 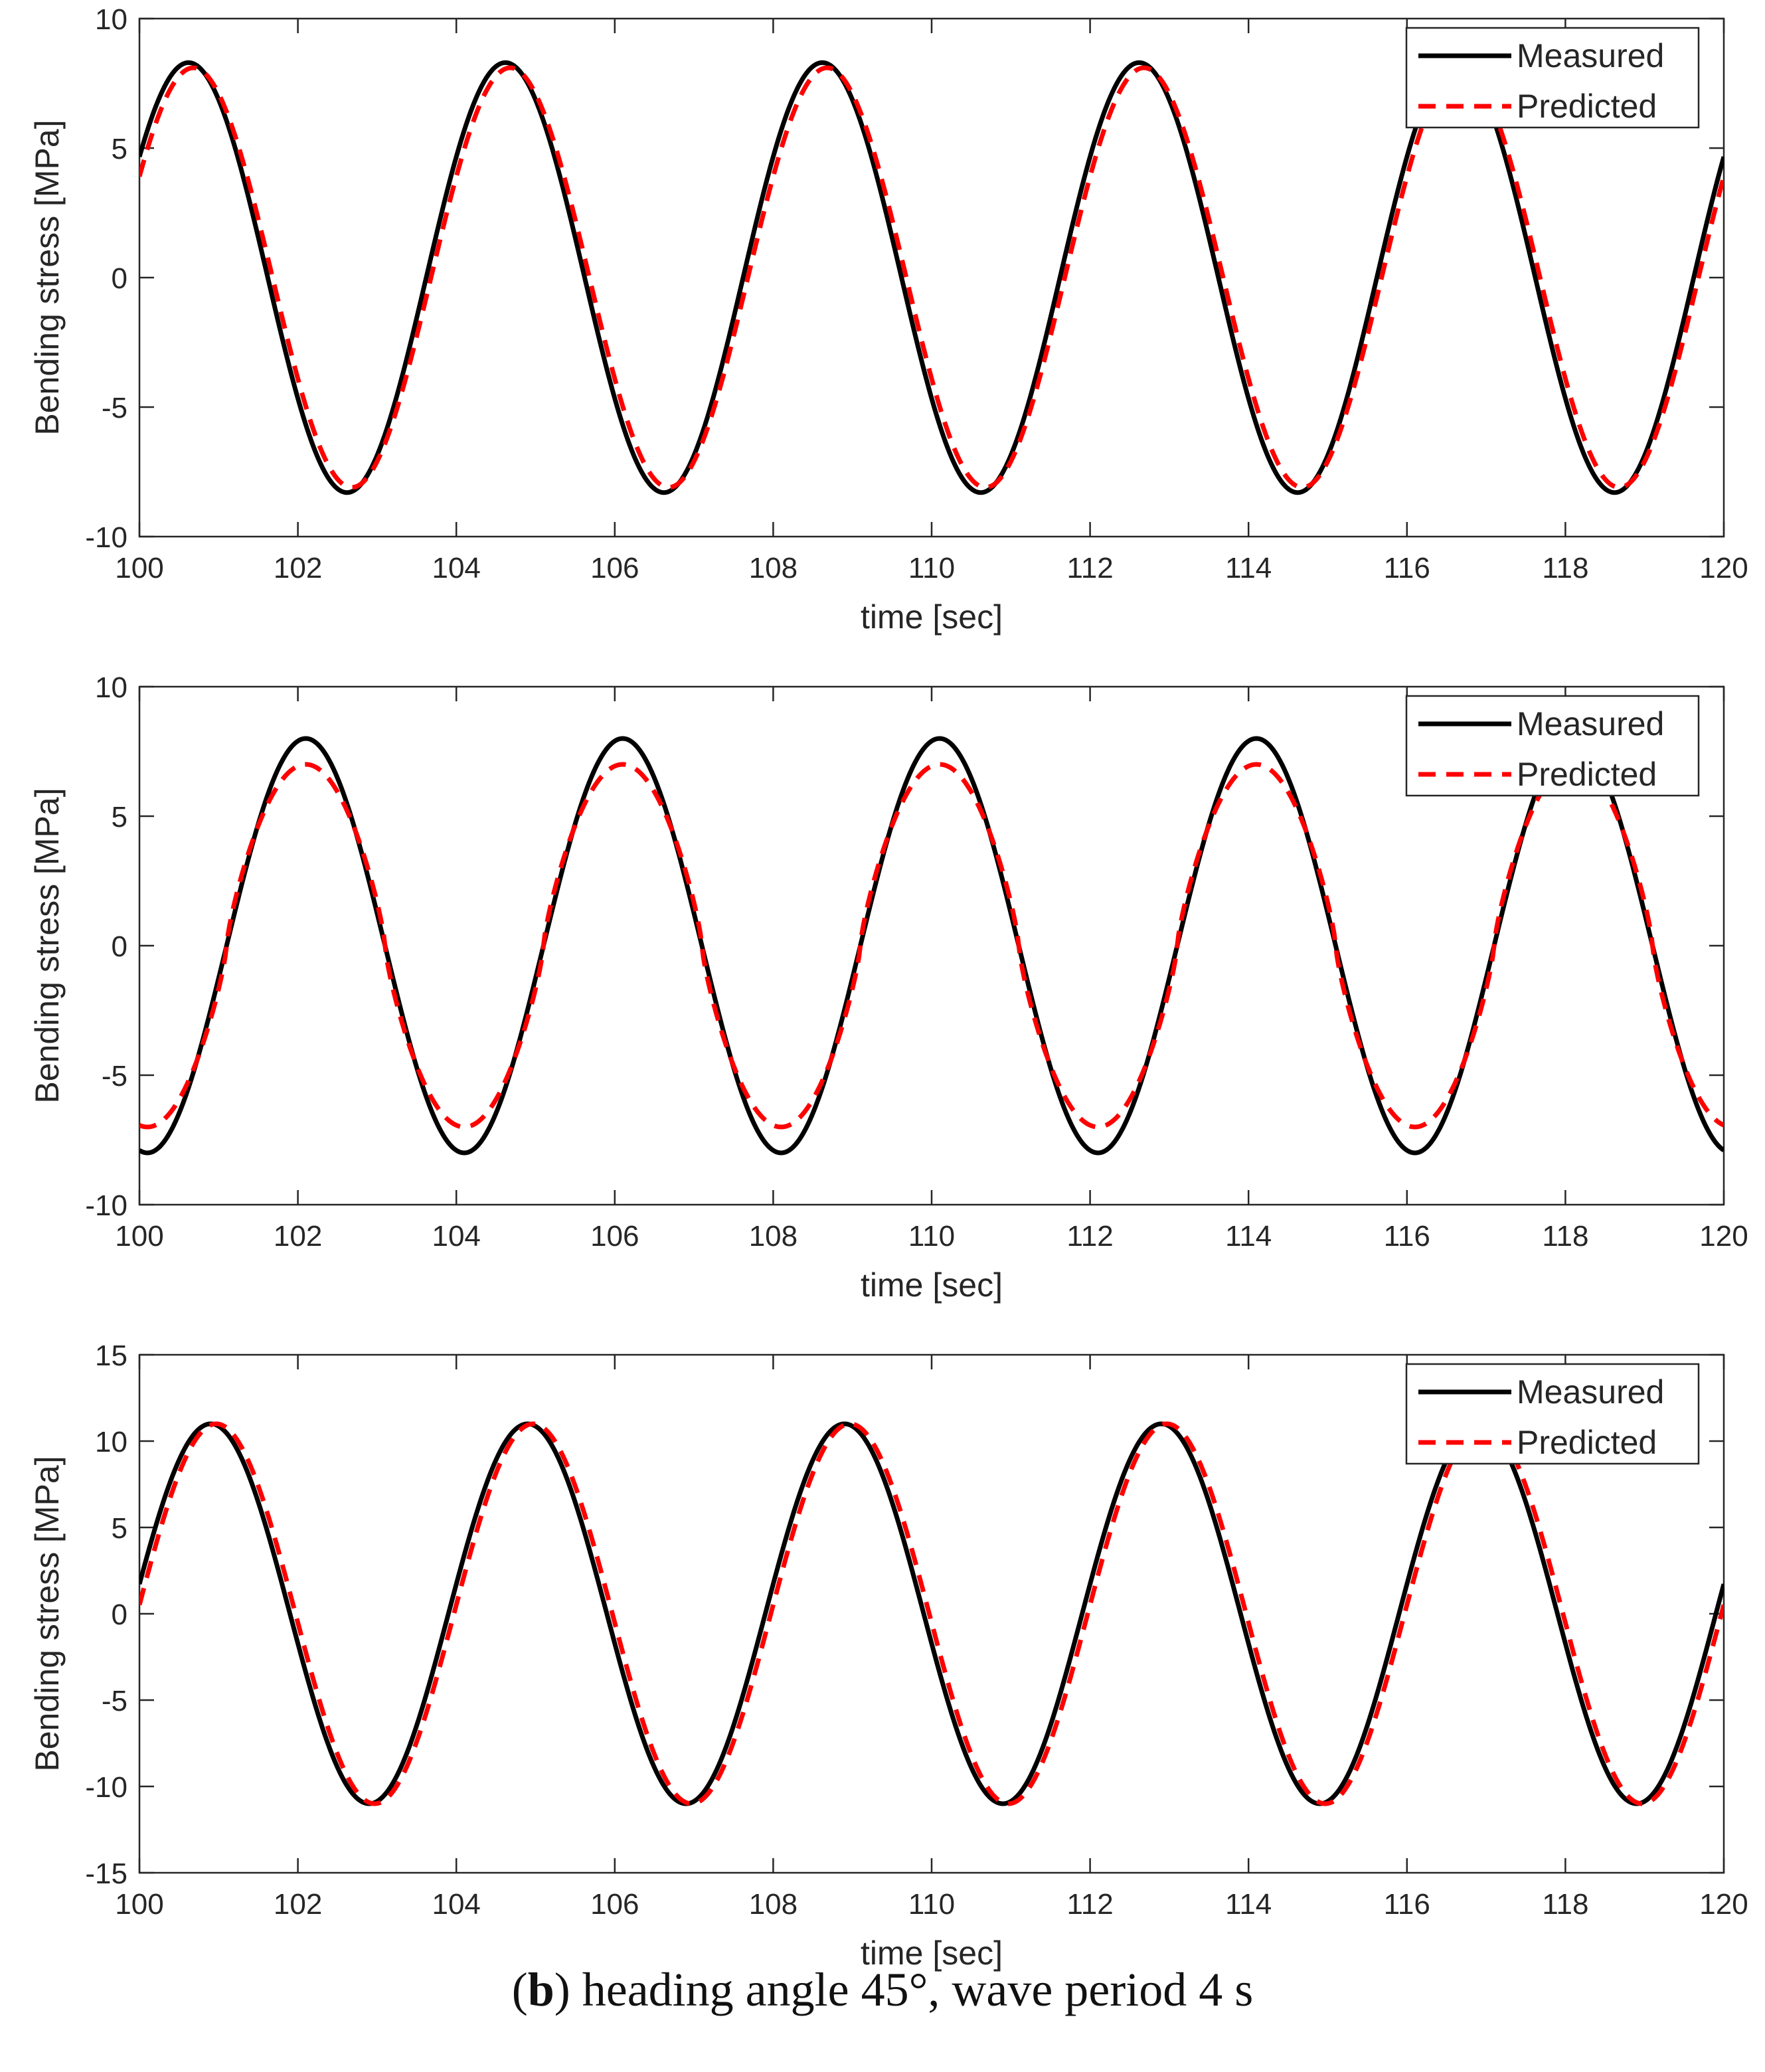 What do you see at coordinates (912, 1989) in the screenshot?
I see `caption-text: heading angle 45°, wave period 4 s` at bounding box center [912, 1989].